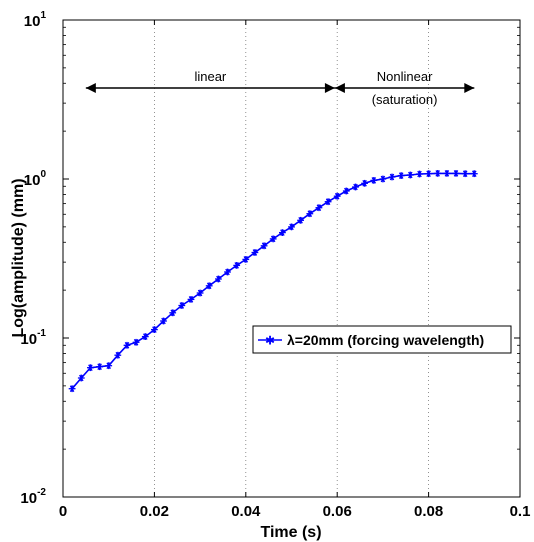 This screenshot has width=534, height=542. Describe the element at coordinates (337, 511) in the screenshot. I see `x-tick-label: 0.06` at that location.